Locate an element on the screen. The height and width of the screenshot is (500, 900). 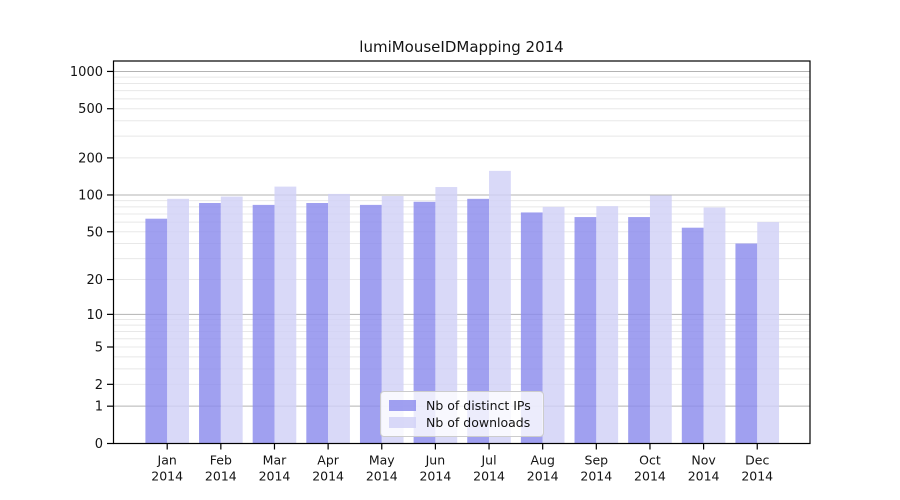
chart-title: lumiMouseIDMapping 2014 is located at coordinates (461, 47).